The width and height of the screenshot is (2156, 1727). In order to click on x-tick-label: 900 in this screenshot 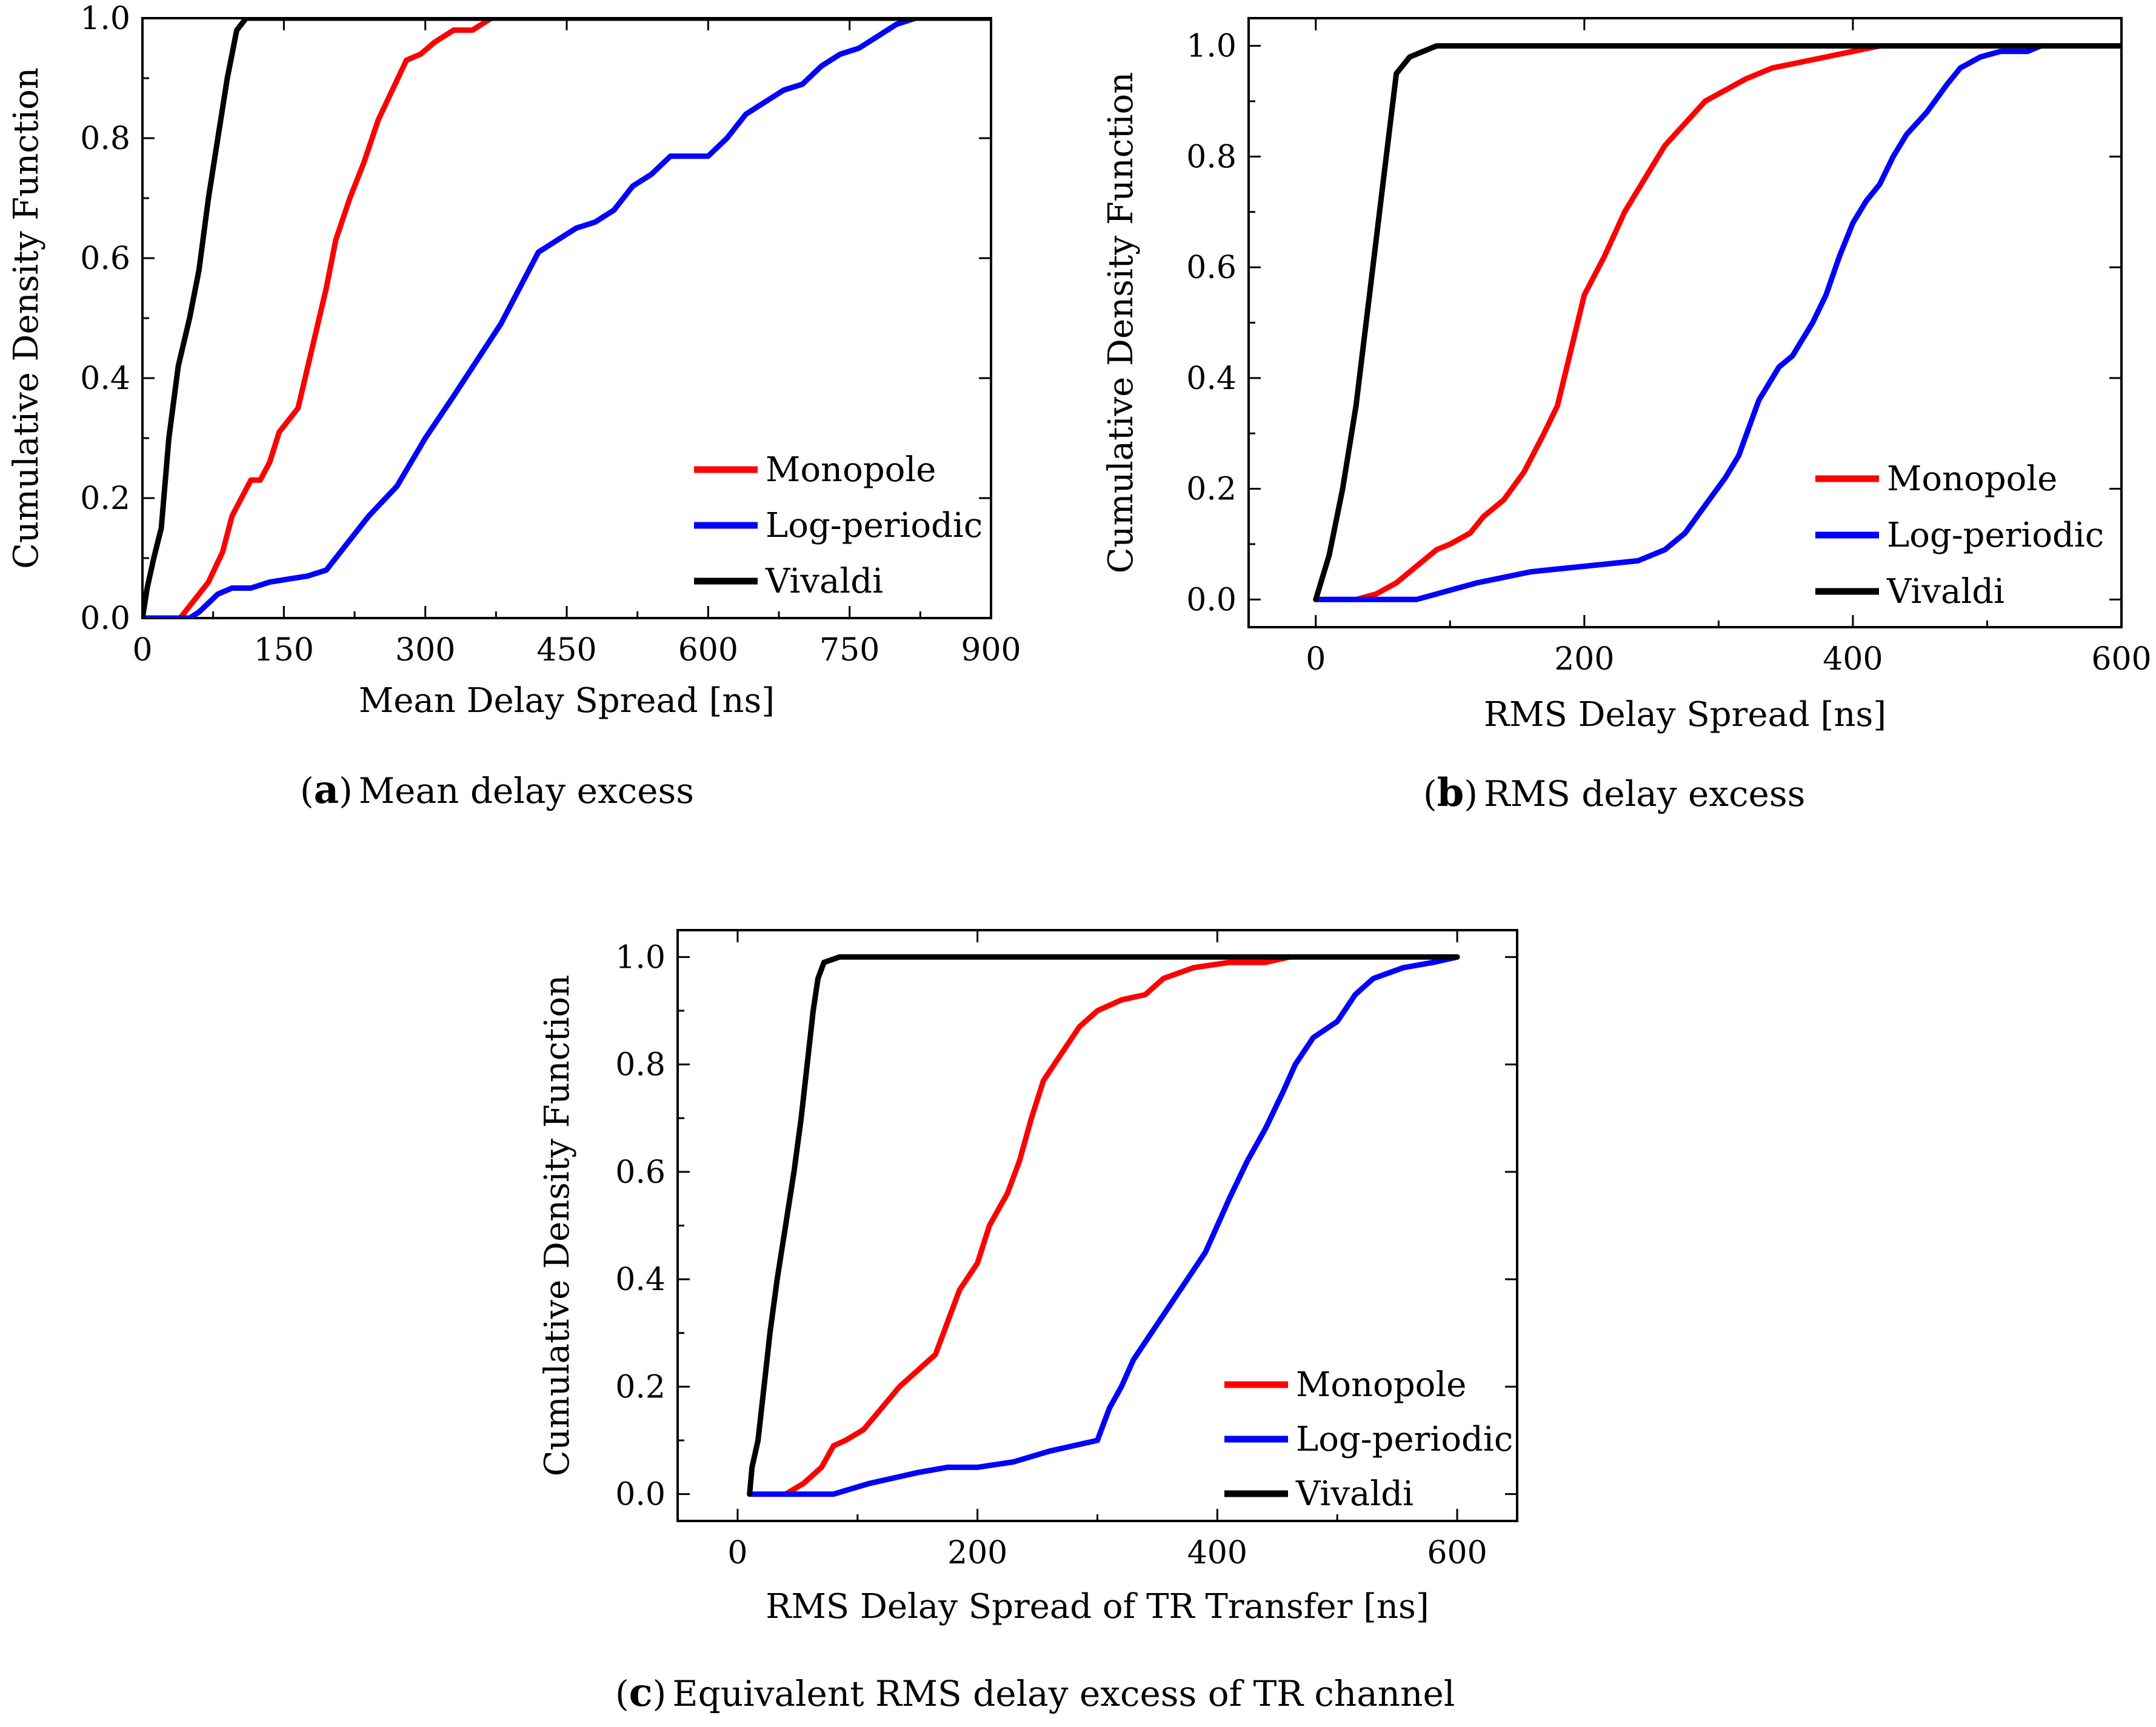, I will do `click(991, 650)`.